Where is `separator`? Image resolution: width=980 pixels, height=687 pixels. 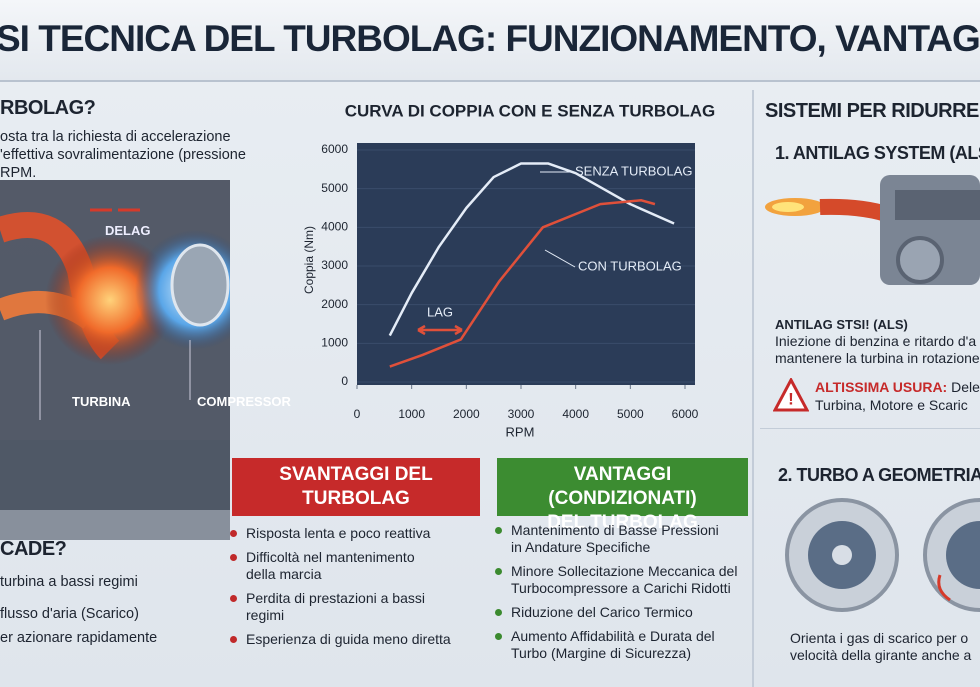
separator is located at coordinates (870, 428).